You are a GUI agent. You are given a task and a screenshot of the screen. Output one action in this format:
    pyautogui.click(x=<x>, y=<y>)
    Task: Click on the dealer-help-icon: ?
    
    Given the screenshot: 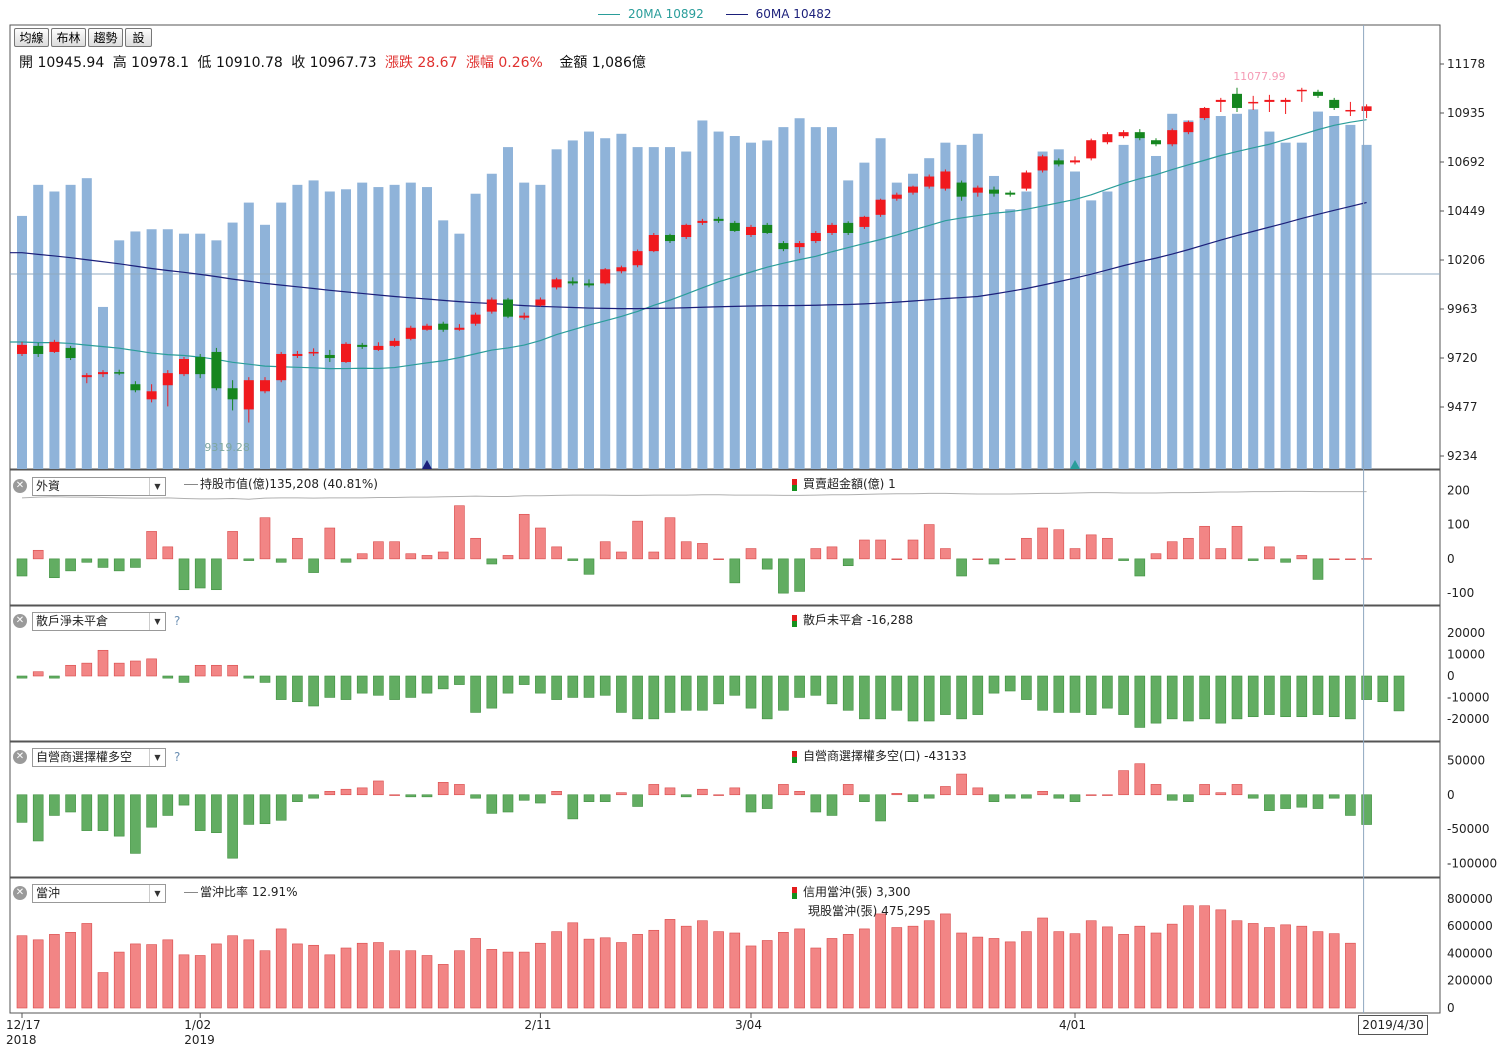 What is the action you would take?
    pyautogui.click(x=177, y=757)
    